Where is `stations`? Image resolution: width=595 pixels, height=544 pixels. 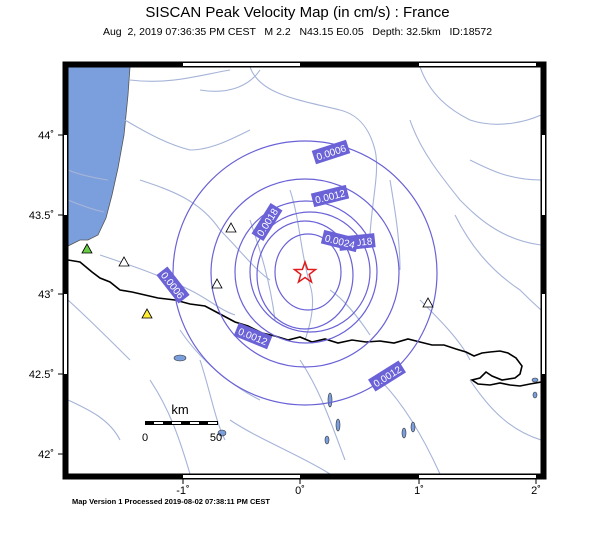
stations is located at coordinates (257, 270).